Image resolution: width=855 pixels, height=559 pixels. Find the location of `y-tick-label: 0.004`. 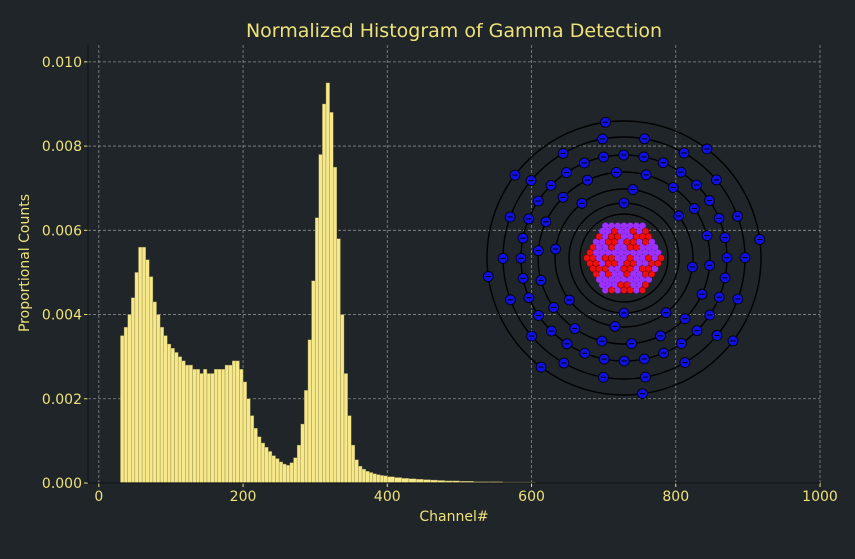

y-tick-label: 0.004 is located at coordinates (62, 316).